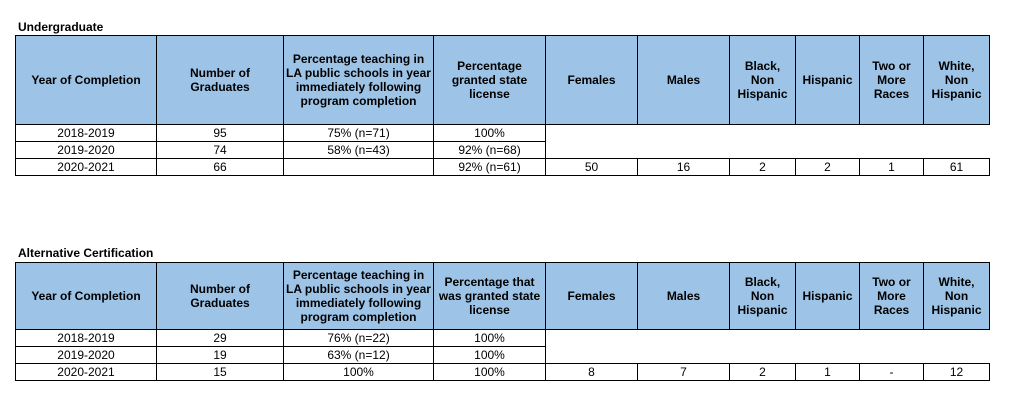  Describe the element at coordinates (220, 338) in the screenshot. I see `table-cell: 29` at that location.